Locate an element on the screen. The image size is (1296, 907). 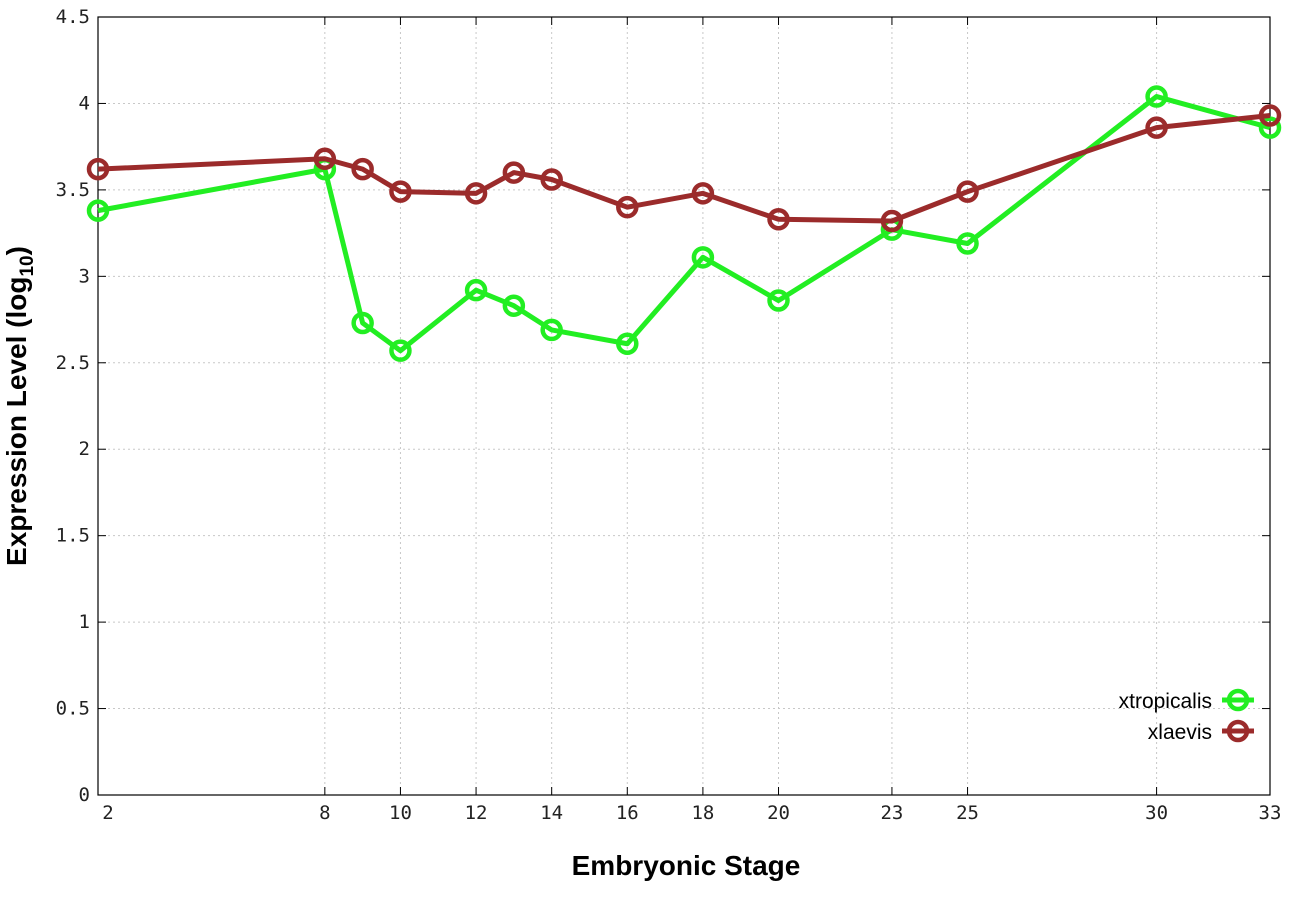
legend-marker-xlaevis is located at coordinates (1238, 731).